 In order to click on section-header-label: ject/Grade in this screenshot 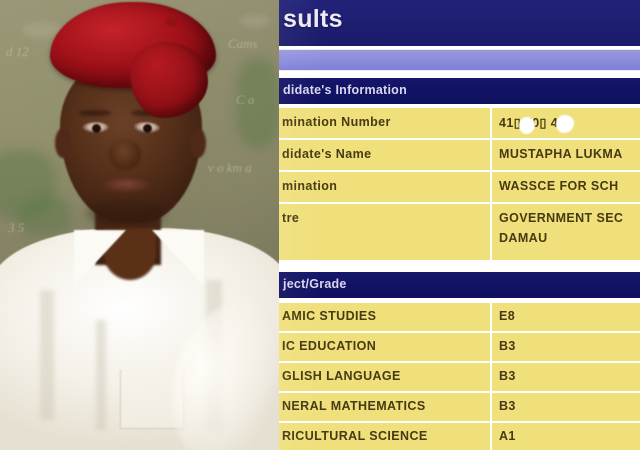, I will do `click(315, 284)`.